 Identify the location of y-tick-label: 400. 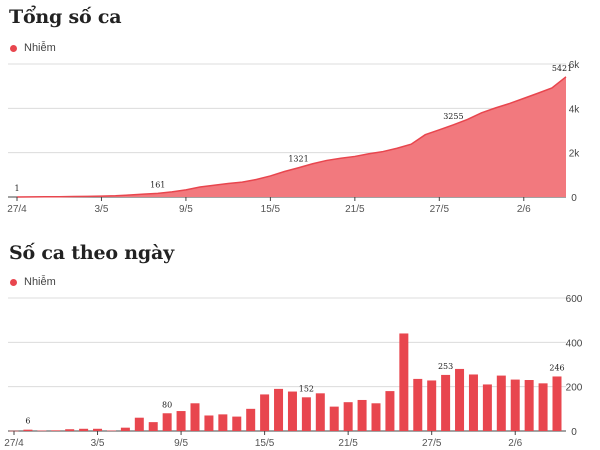
(574, 343).